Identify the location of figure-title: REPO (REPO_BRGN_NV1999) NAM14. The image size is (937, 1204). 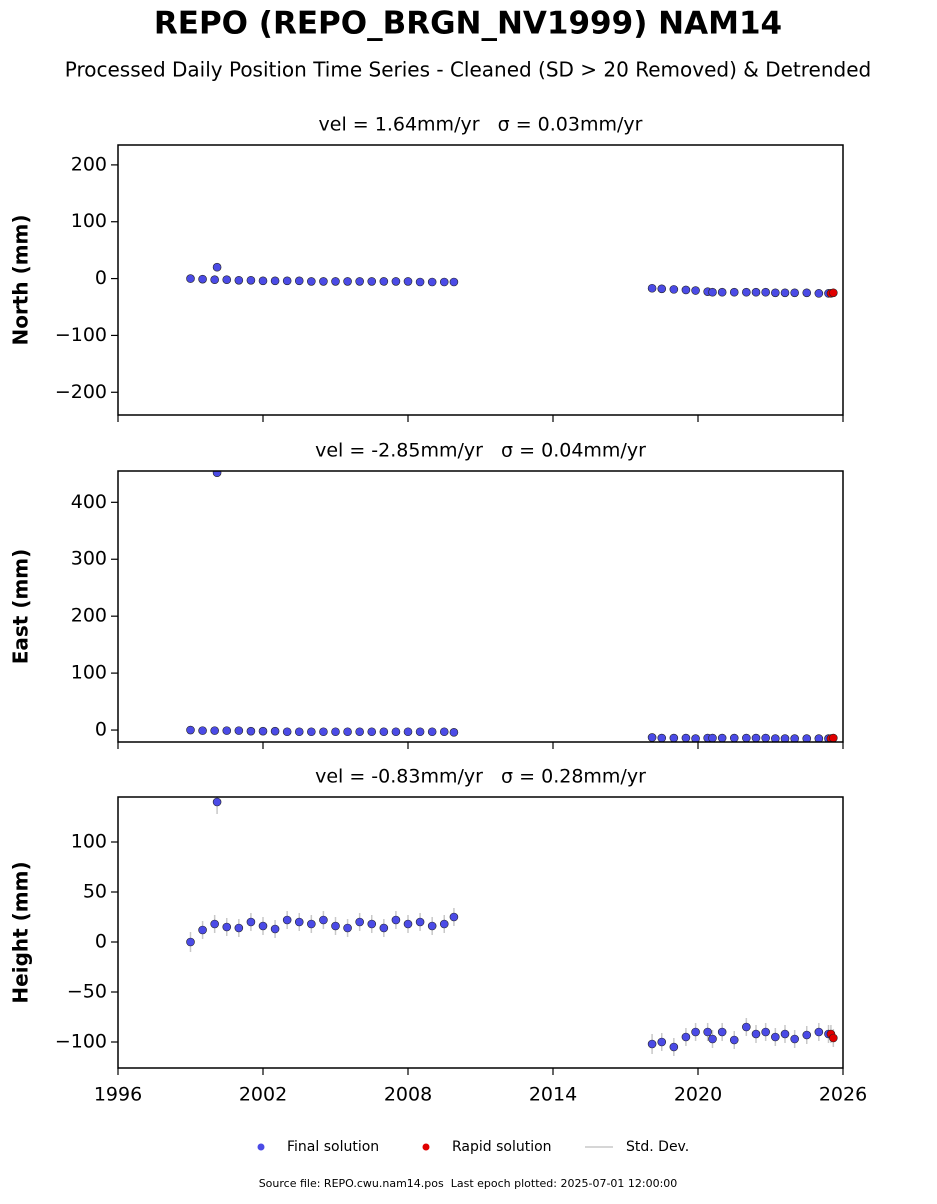
(468, 24).